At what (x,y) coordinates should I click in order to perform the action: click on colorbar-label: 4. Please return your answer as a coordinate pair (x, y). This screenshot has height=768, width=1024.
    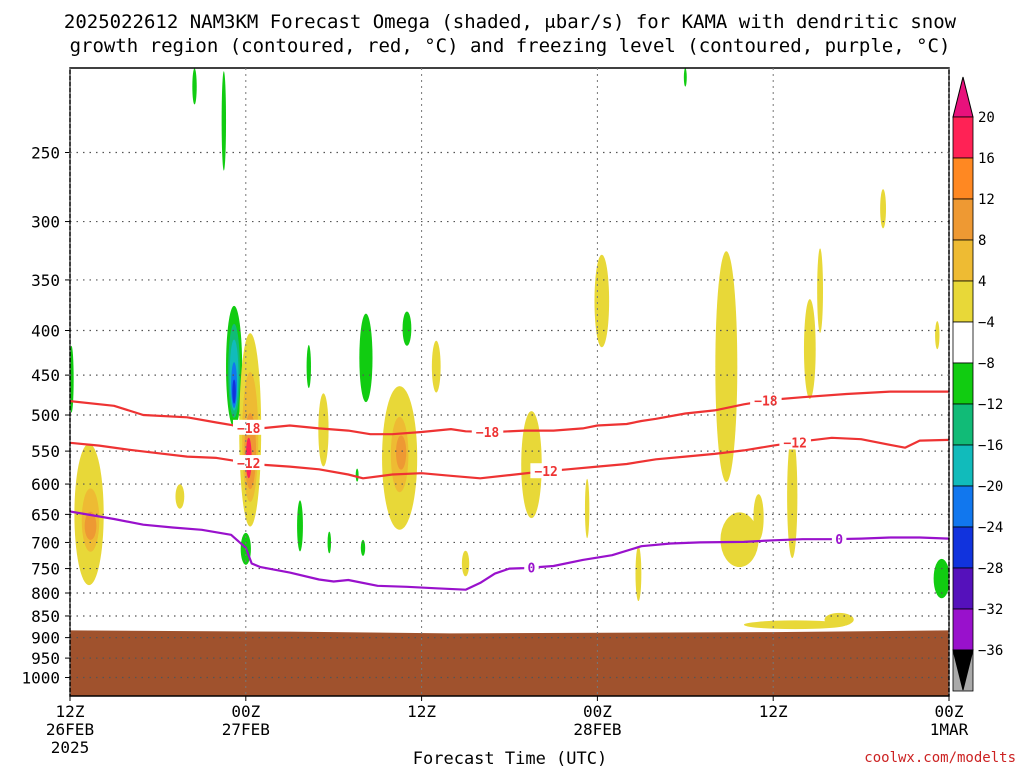
    Looking at the image, I should click on (982, 282).